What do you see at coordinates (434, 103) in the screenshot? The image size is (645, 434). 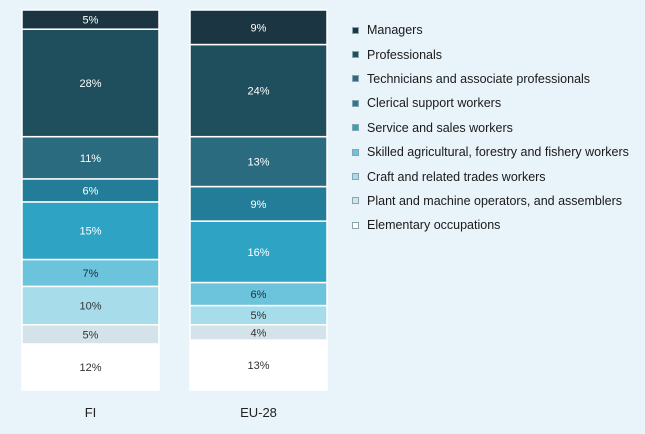 I see `legend-label-clerical-support-workers: Clerical support workers` at bounding box center [434, 103].